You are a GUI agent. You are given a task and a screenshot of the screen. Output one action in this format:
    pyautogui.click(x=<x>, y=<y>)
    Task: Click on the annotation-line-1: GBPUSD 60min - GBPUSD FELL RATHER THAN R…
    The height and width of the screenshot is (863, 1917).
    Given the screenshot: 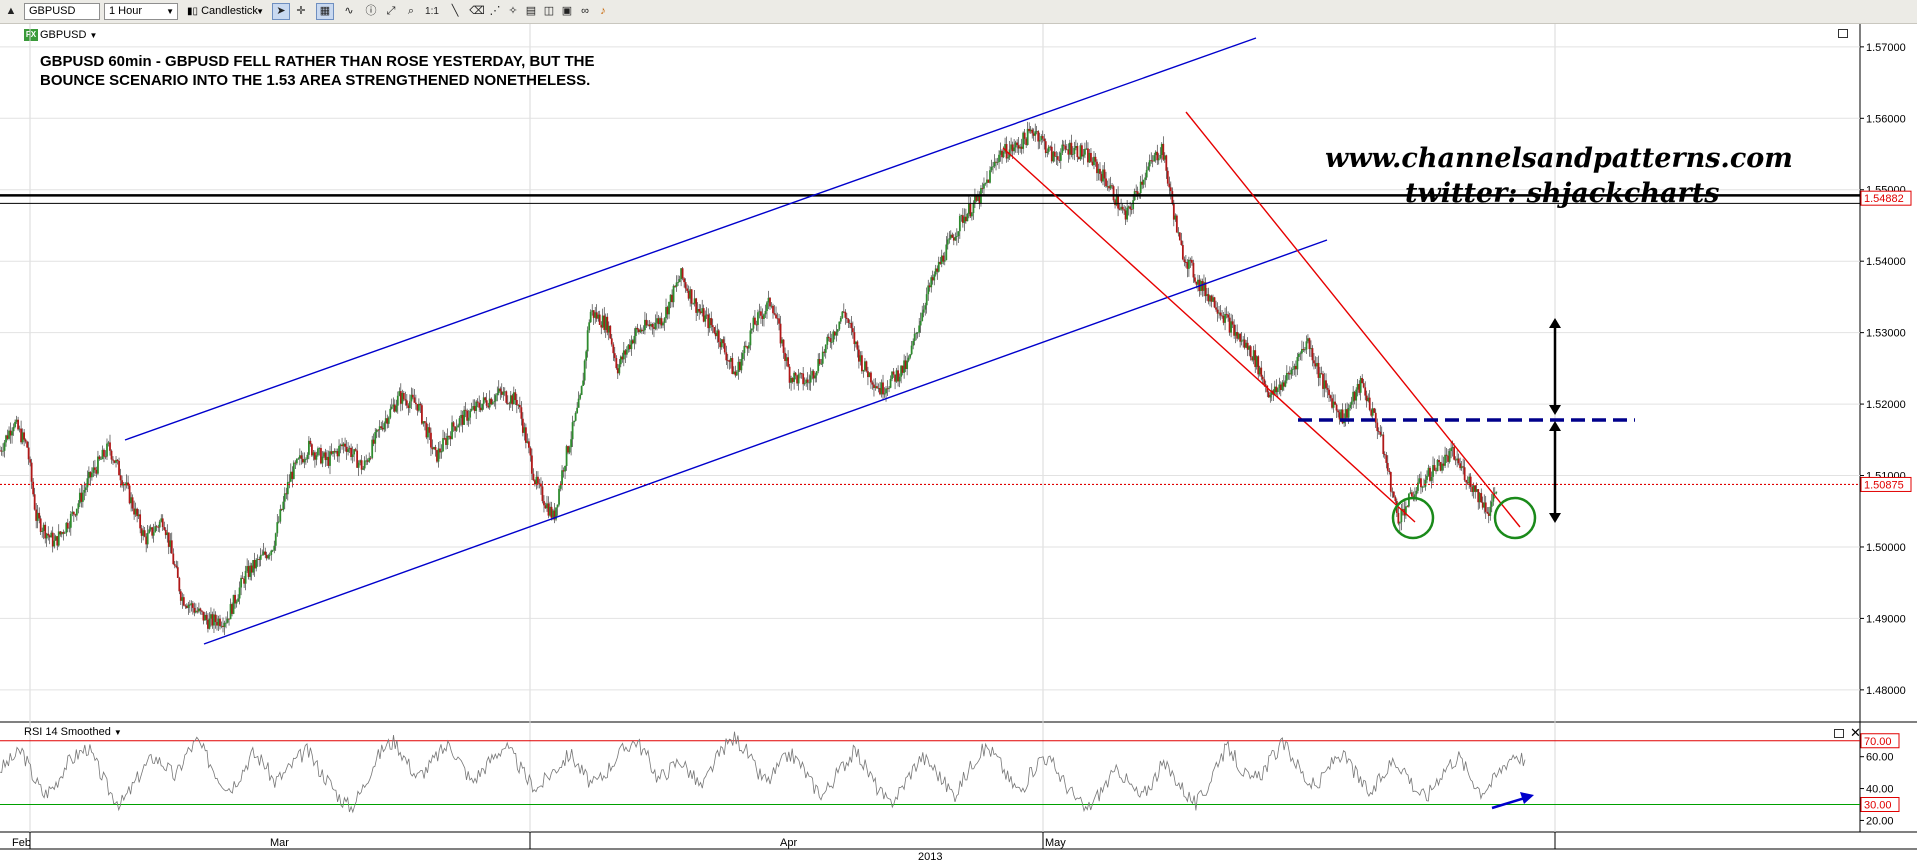 What is the action you would take?
    pyautogui.click(x=317, y=61)
    